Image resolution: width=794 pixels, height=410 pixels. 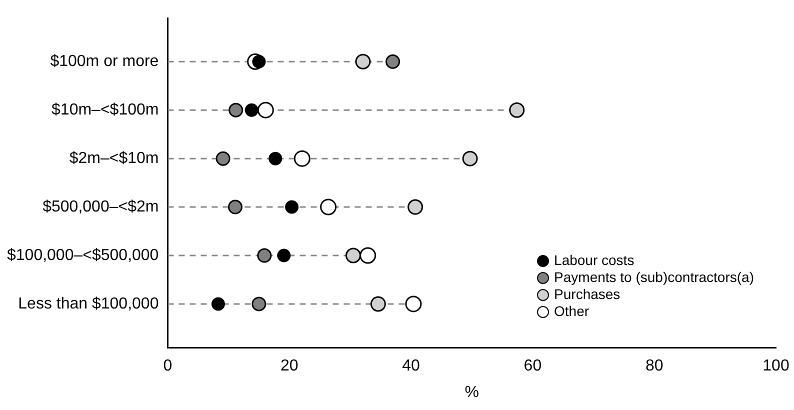 What do you see at coordinates (776, 366) in the screenshot?
I see `x-tick-label: 100` at bounding box center [776, 366].